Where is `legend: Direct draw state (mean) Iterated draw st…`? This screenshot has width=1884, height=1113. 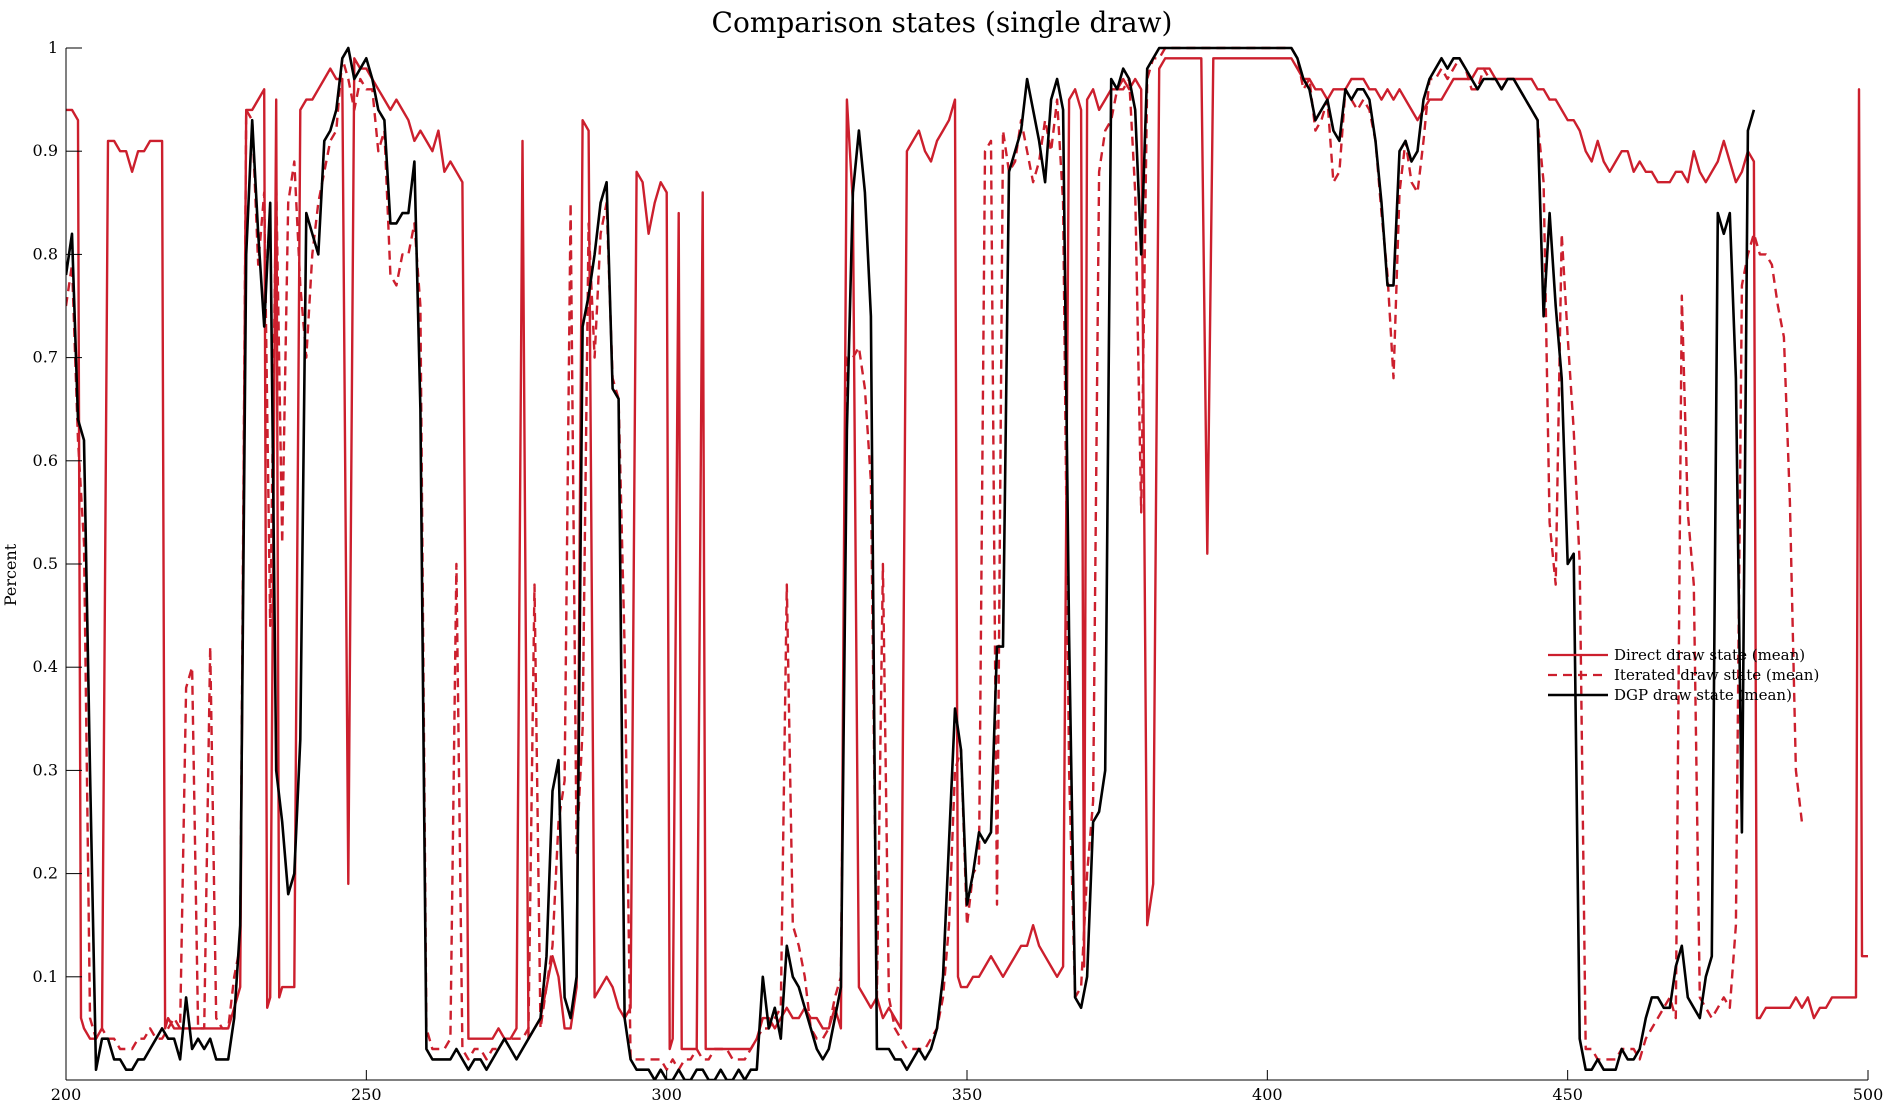 legend: Direct draw state (mean) Iterated draw st… is located at coordinates (1683, 675).